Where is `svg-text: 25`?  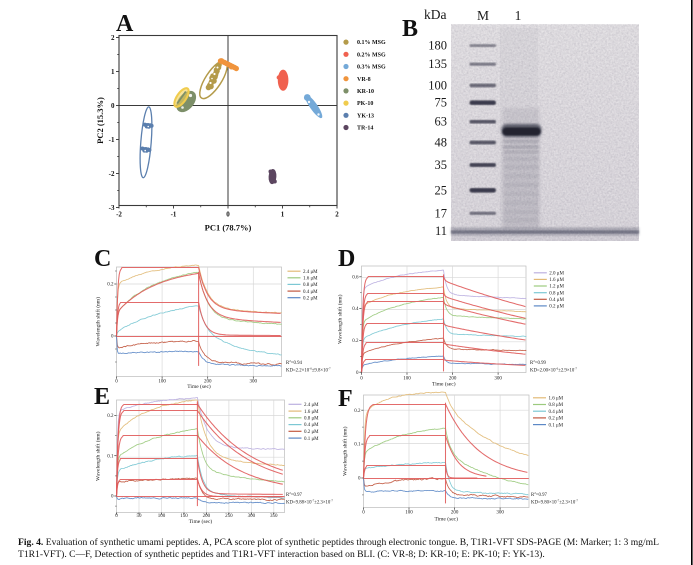
svg-text: 25 is located at coordinates (441, 190).